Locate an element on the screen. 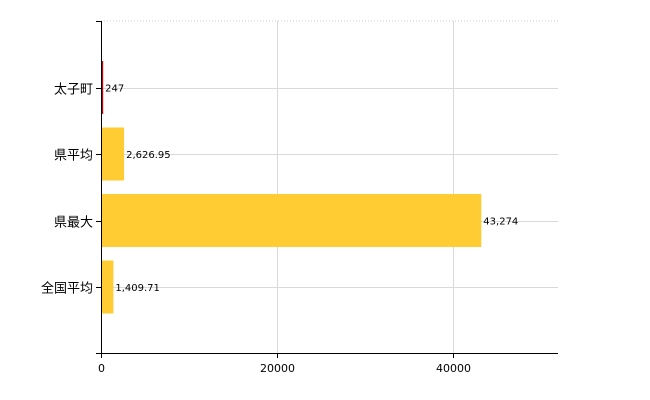  x-tick-label: 0 is located at coordinates (101, 368).